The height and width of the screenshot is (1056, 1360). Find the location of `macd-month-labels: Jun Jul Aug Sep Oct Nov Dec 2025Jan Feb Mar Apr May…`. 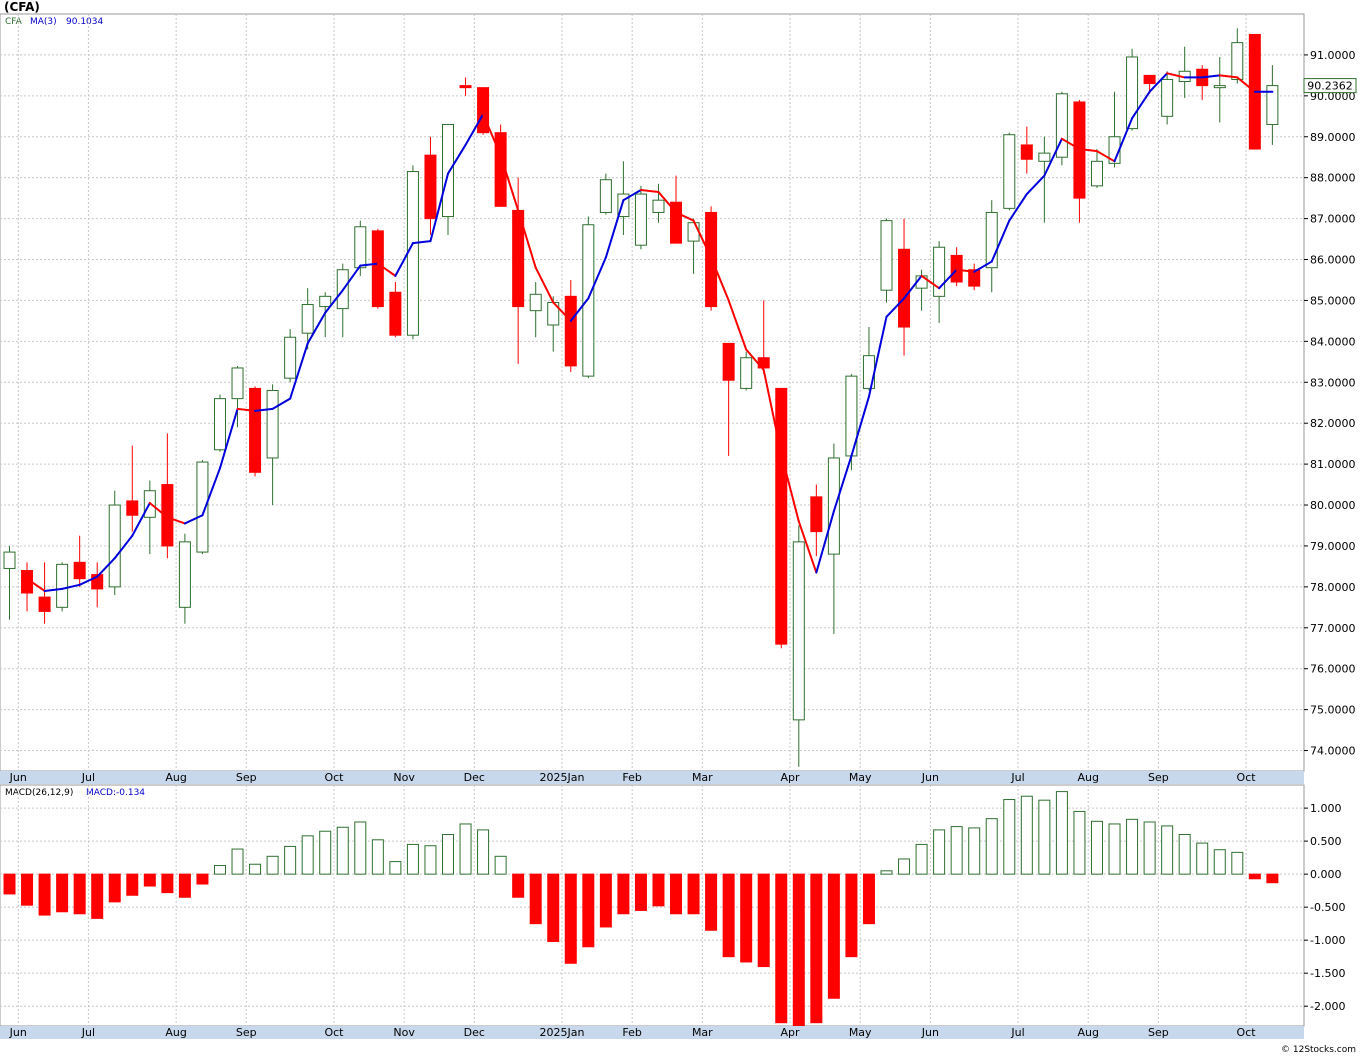

macd-month-labels: Jun Jul Aug Sep Oct Nov Dec 2025Jan Feb Mar Apr May… is located at coordinates (633, 1032).